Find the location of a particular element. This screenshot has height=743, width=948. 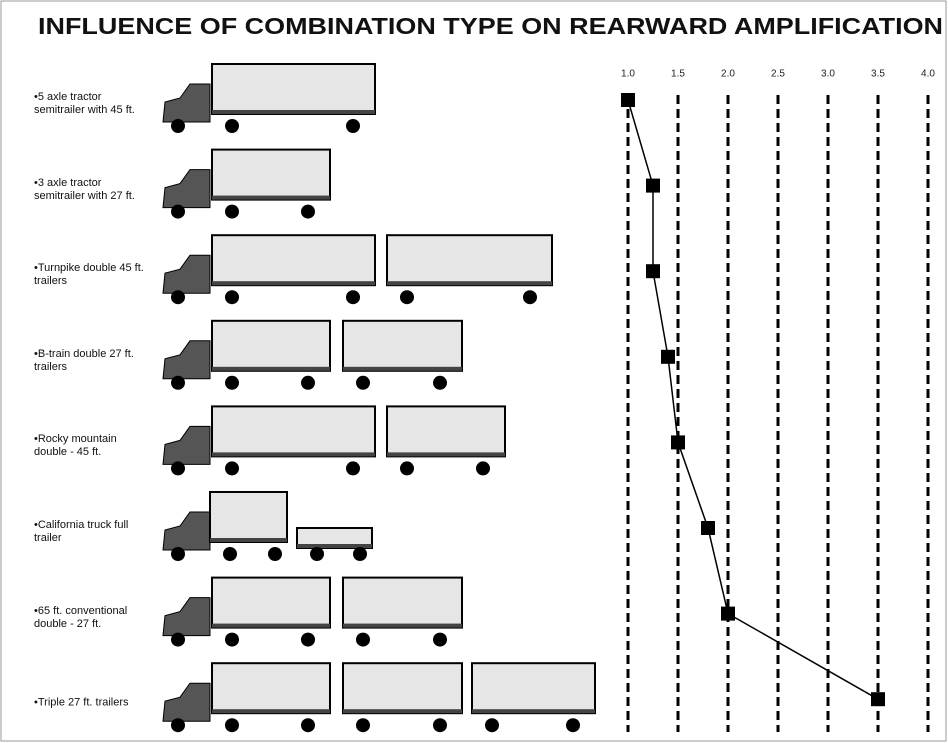

category-label: •Turnpike double 45 ft. trailers is located at coordinates (89, 275).